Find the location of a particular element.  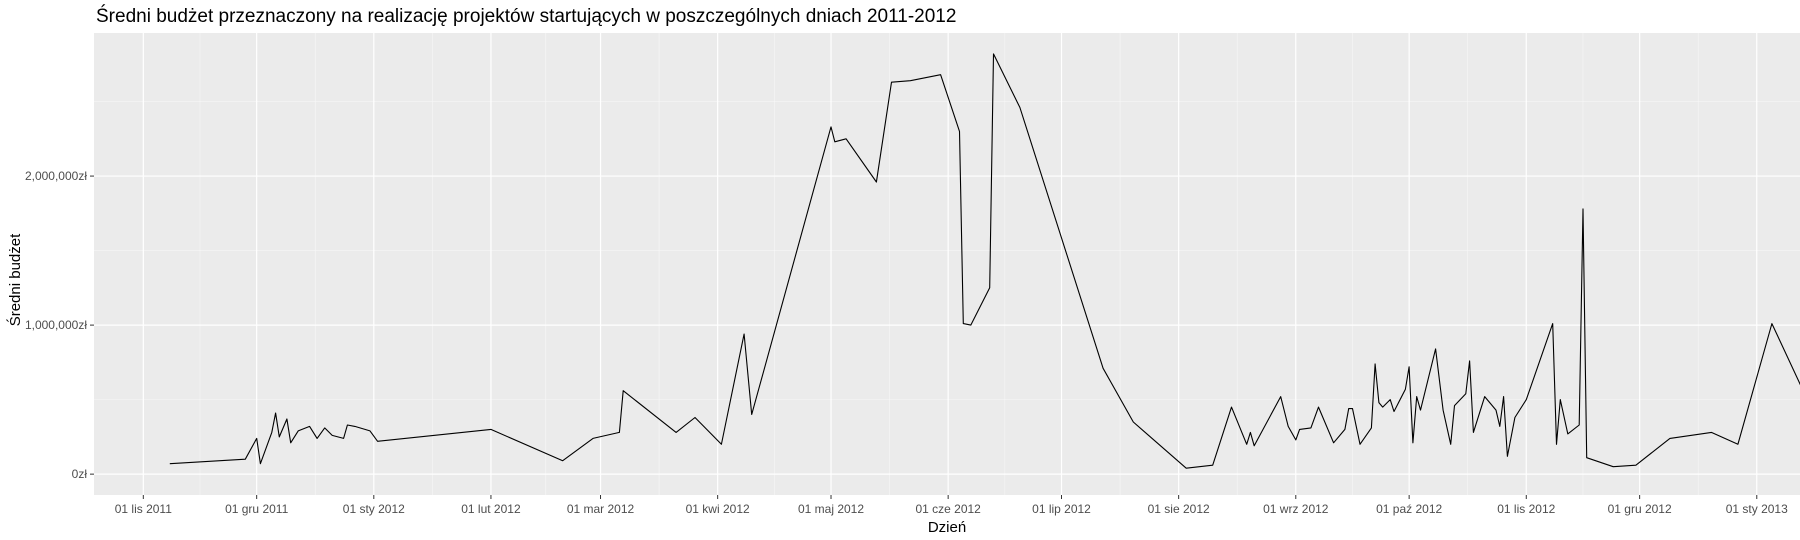

x-tick-label: 01 lip 2012 is located at coordinates (1061, 509).